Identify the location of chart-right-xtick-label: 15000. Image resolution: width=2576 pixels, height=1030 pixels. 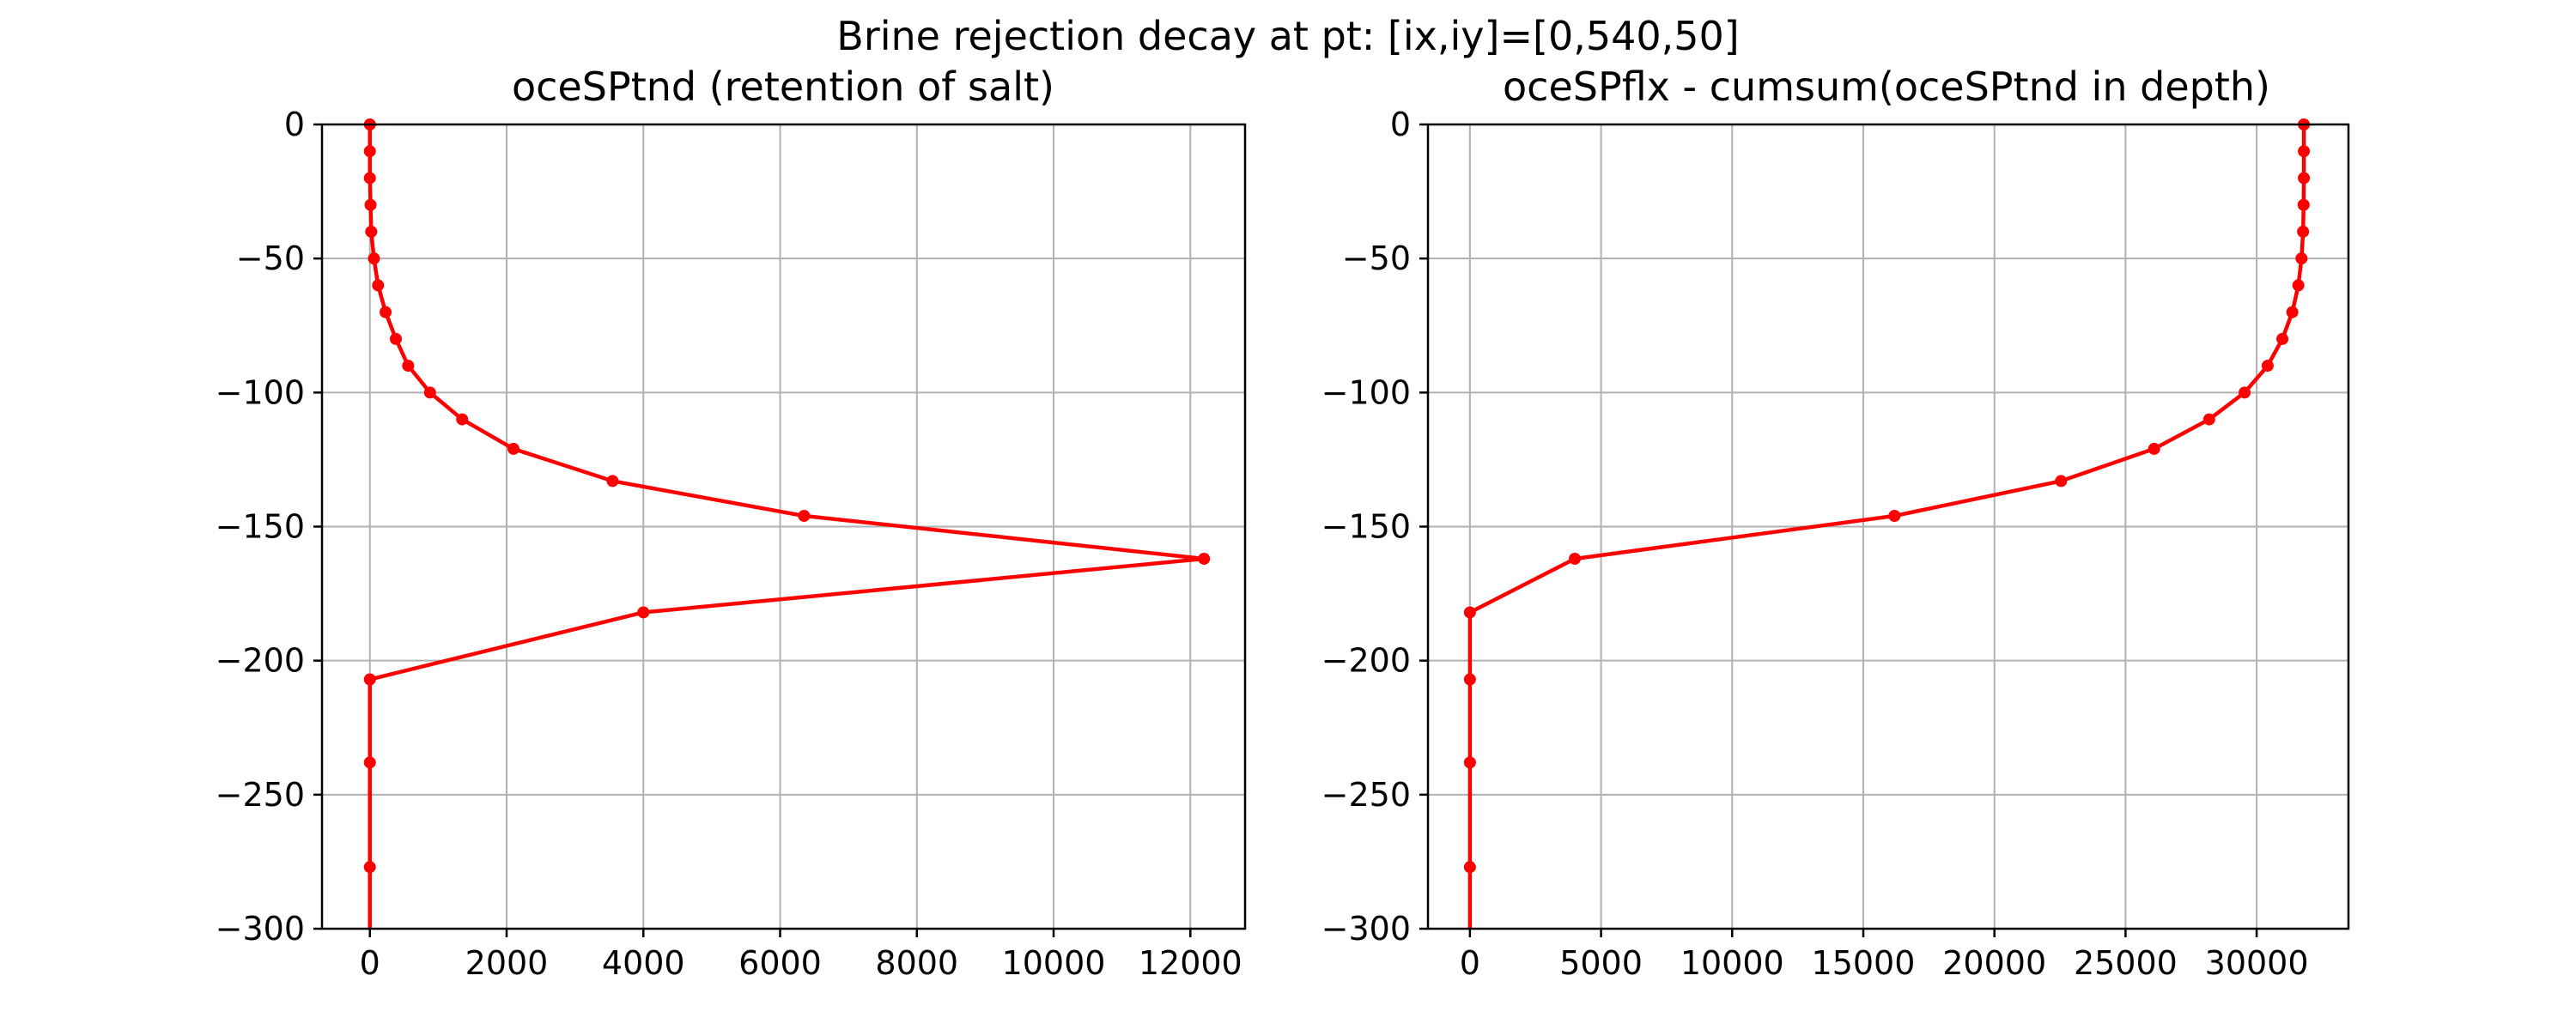
(1864, 963).